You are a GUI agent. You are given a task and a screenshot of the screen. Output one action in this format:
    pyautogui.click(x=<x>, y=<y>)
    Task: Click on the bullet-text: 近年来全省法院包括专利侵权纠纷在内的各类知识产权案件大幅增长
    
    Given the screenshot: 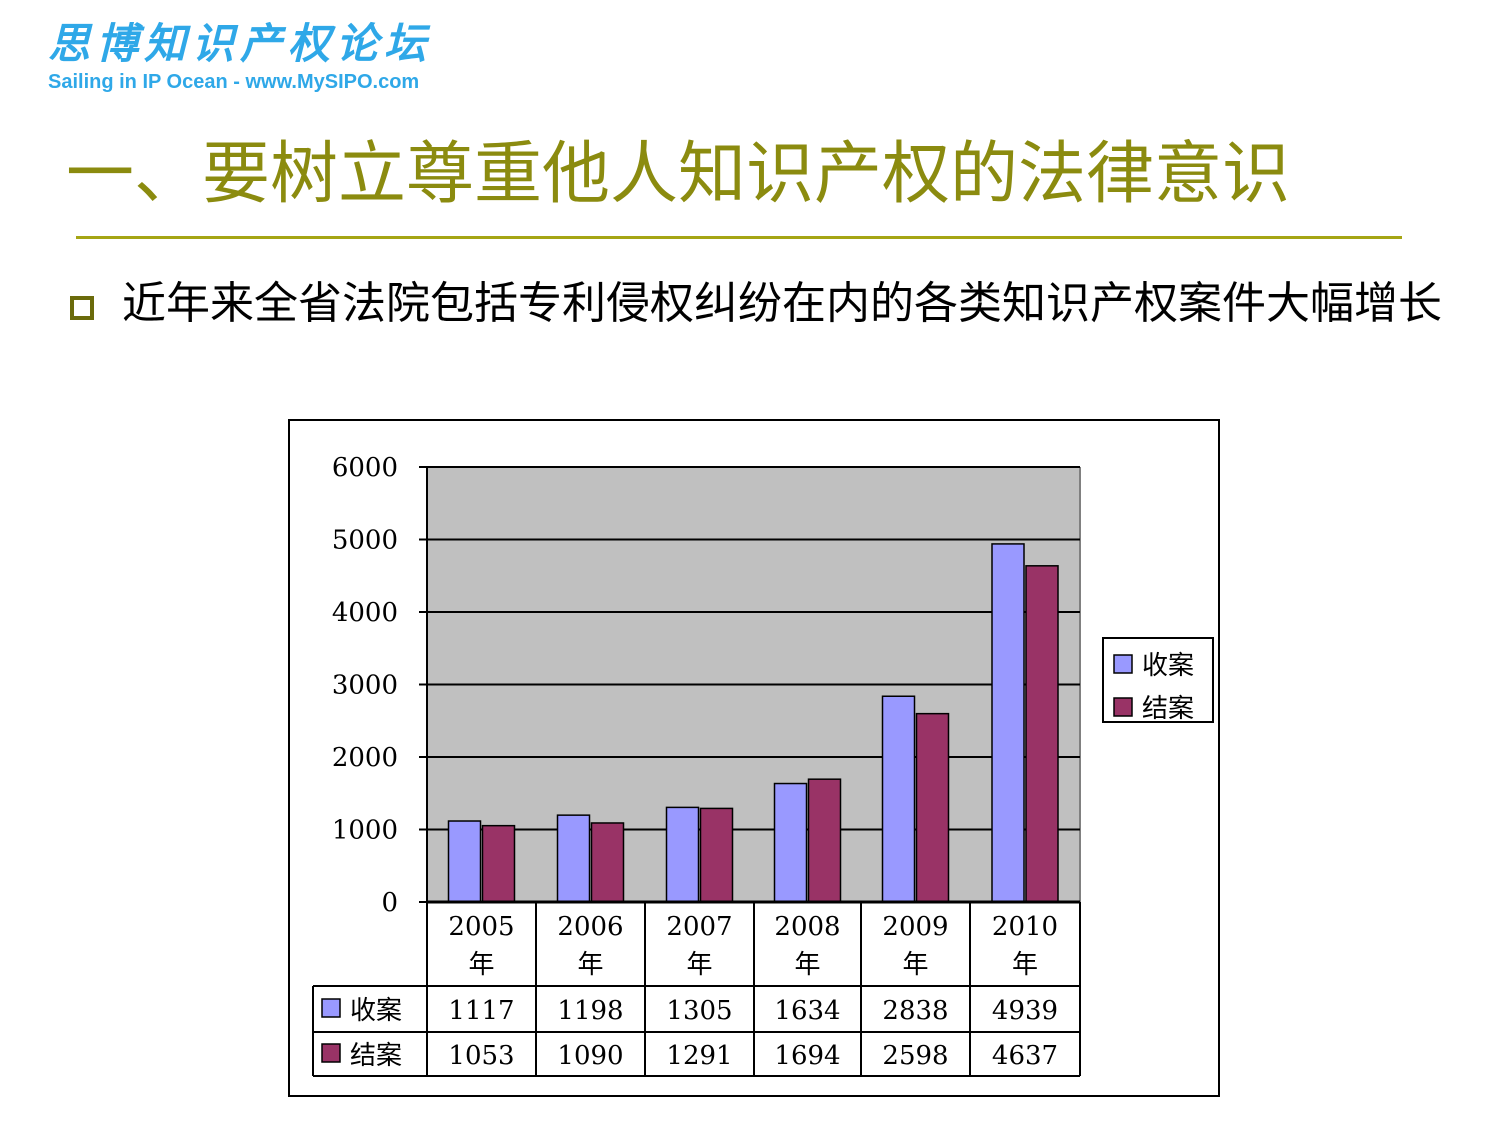 What is the action you would take?
    pyautogui.click(x=782, y=303)
    